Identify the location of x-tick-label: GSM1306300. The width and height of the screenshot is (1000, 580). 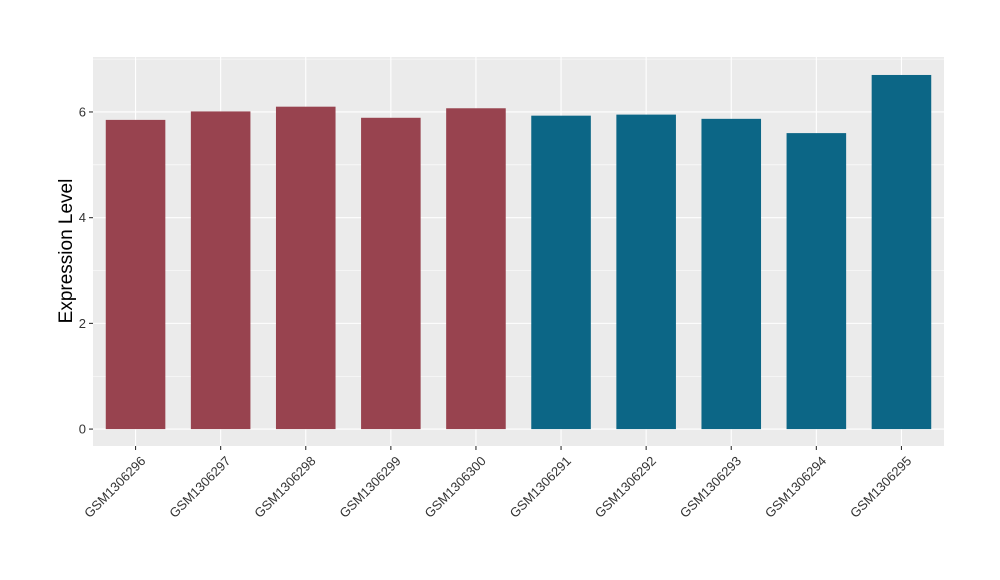
(455, 486).